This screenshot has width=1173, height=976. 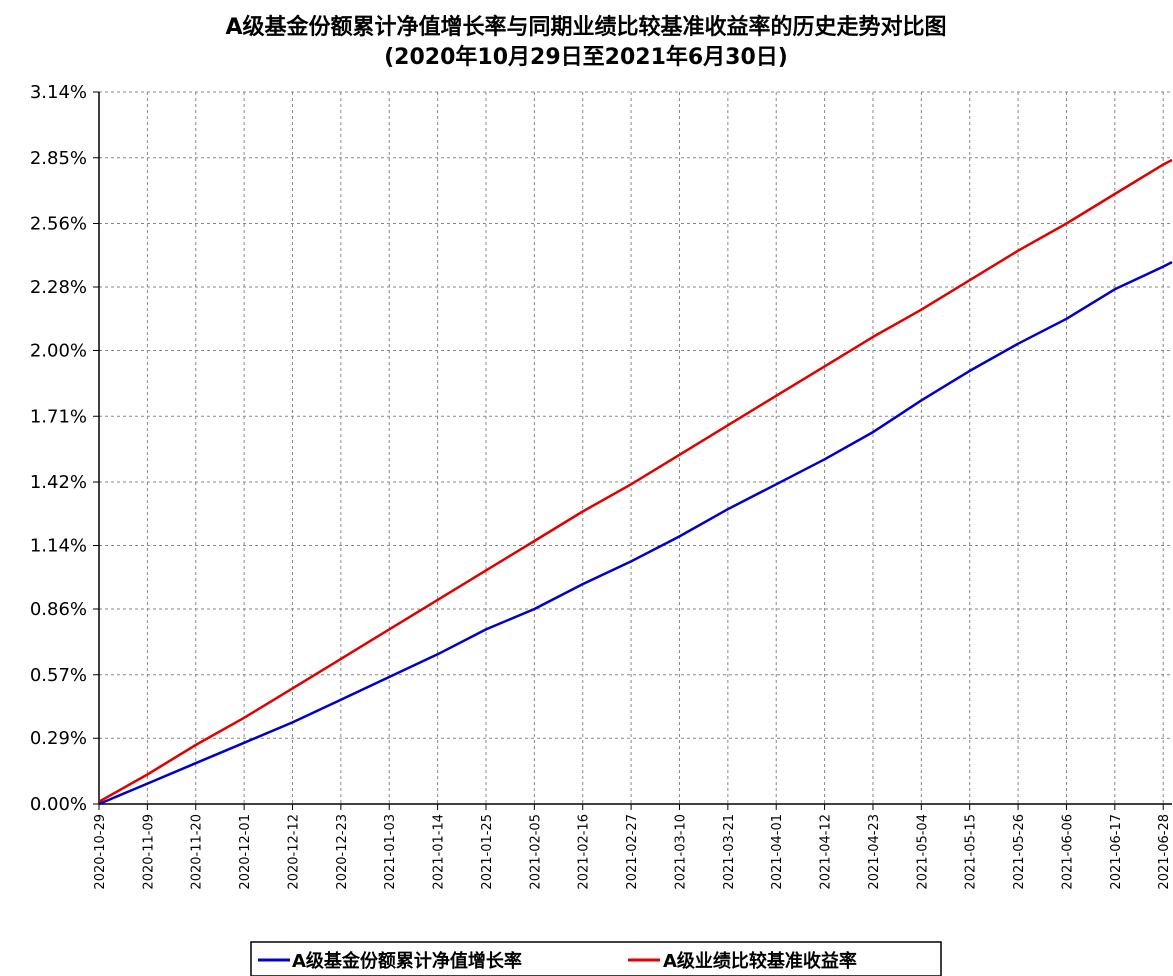 I want to click on x-tick-label: 2021-05-04, so click(x=922, y=852).